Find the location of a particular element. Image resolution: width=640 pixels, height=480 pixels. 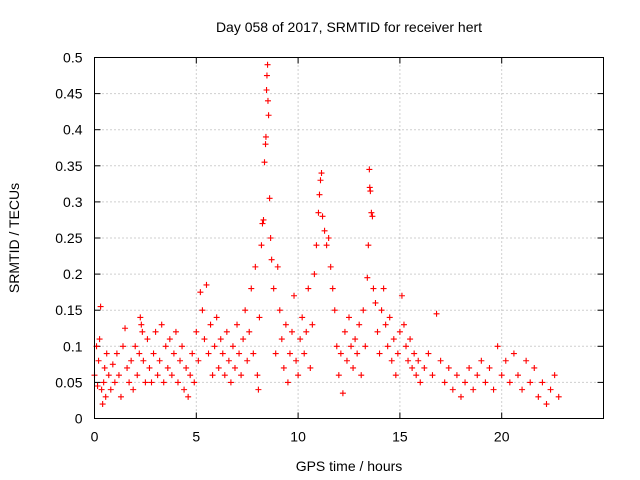

y-tick-label: 0.3 is located at coordinates (73, 202).